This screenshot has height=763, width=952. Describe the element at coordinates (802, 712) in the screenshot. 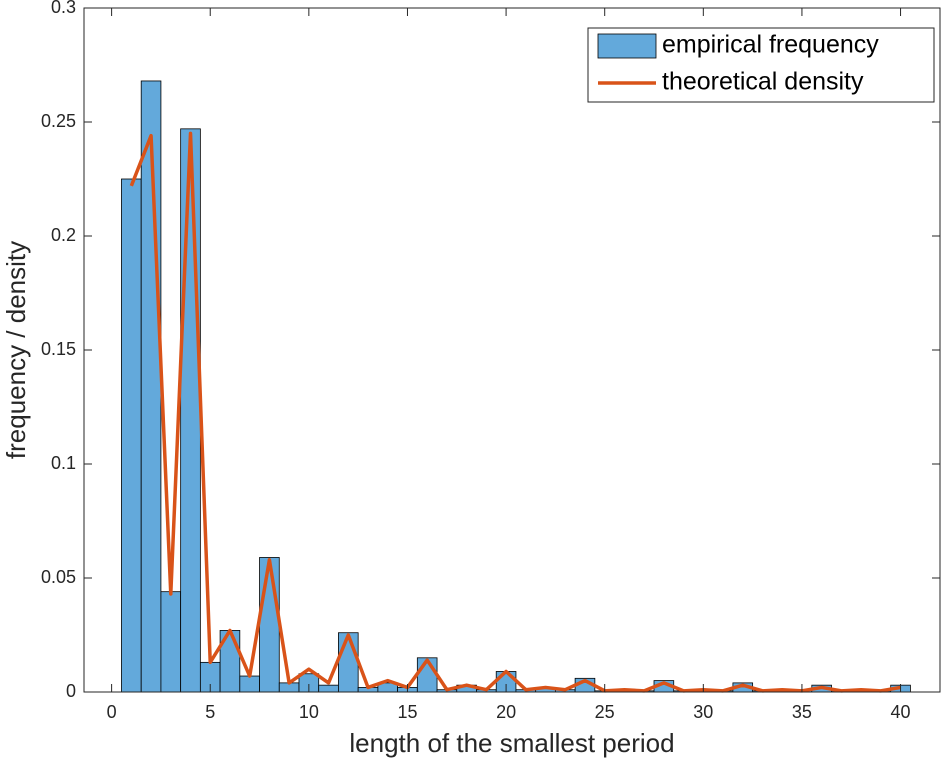

I see `x-tick-label: 35` at that location.